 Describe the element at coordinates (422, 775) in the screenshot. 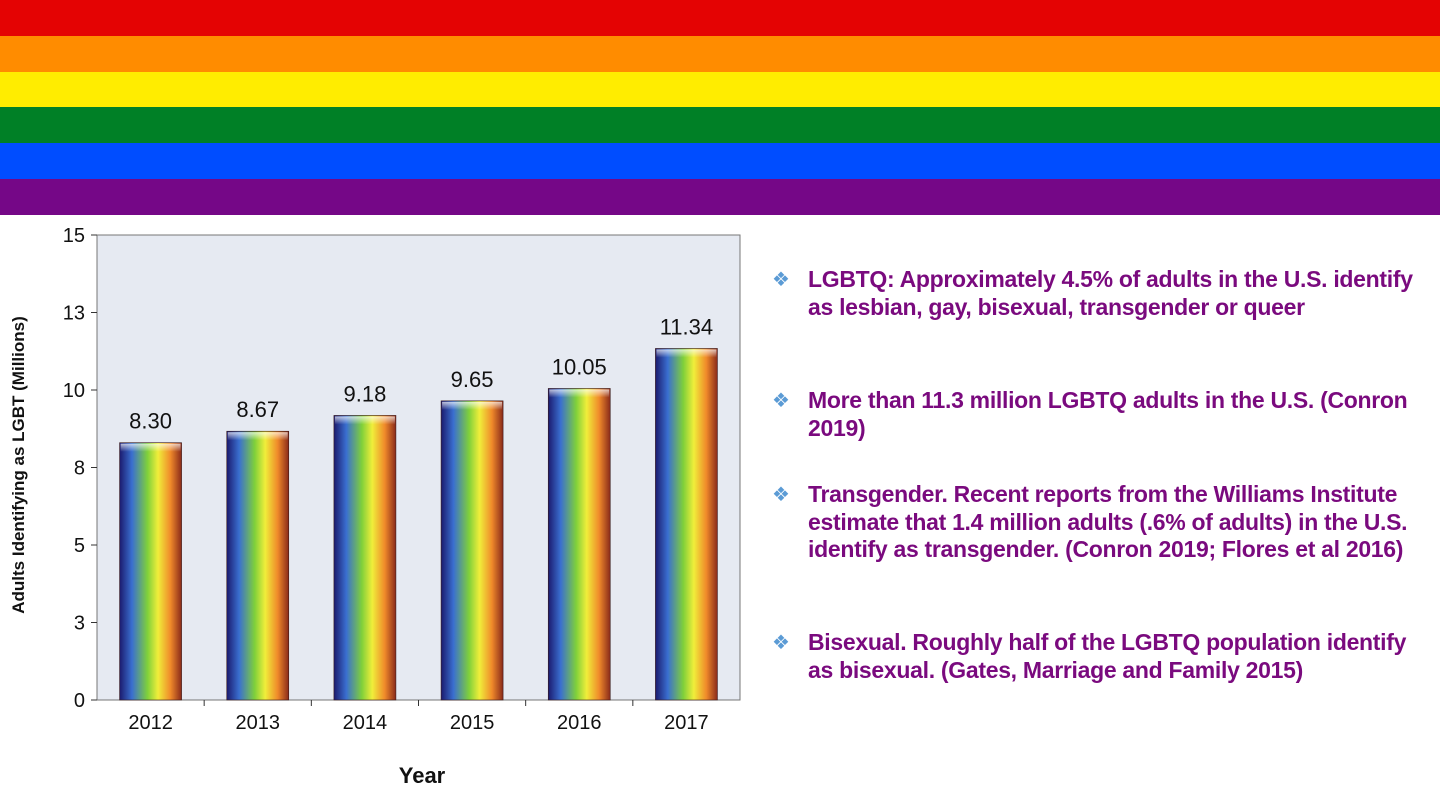

I see `x-axis-title: Year` at that location.